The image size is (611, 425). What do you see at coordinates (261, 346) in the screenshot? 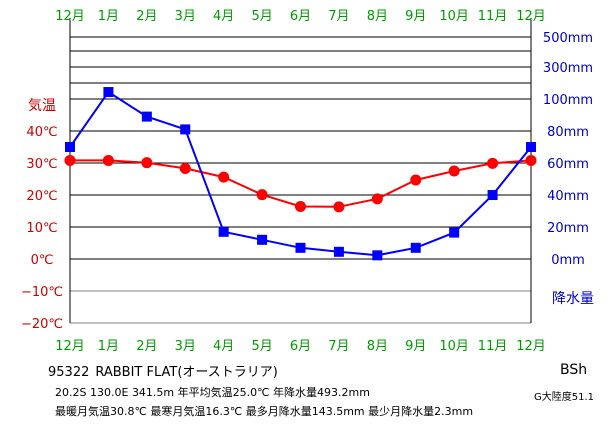
I see `month-label-bottom: 5月` at bounding box center [261, 346].